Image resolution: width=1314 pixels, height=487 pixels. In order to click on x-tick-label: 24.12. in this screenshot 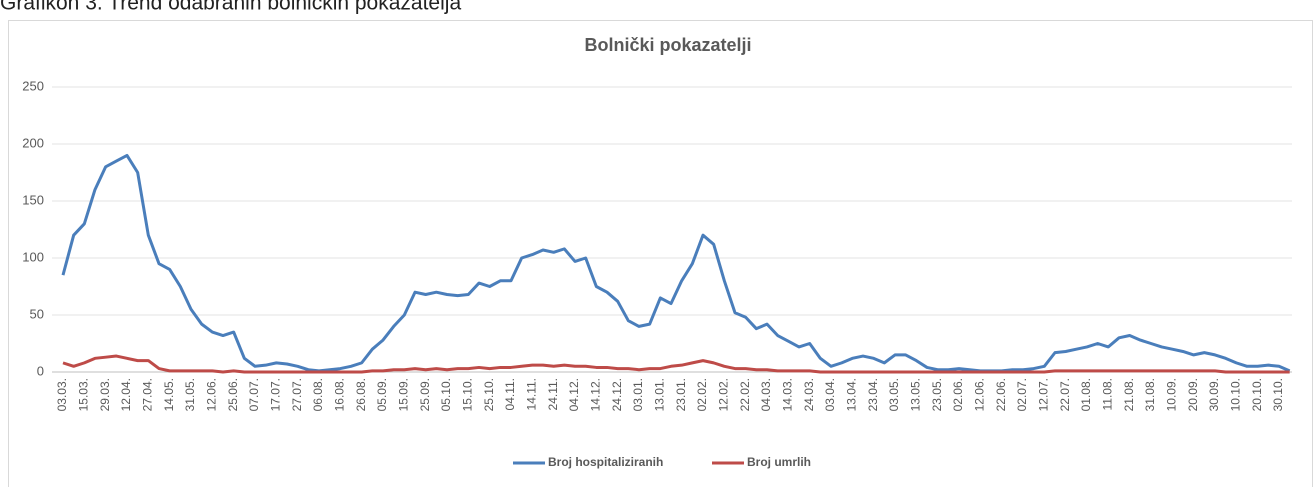, I will do `click(617, 394)`.